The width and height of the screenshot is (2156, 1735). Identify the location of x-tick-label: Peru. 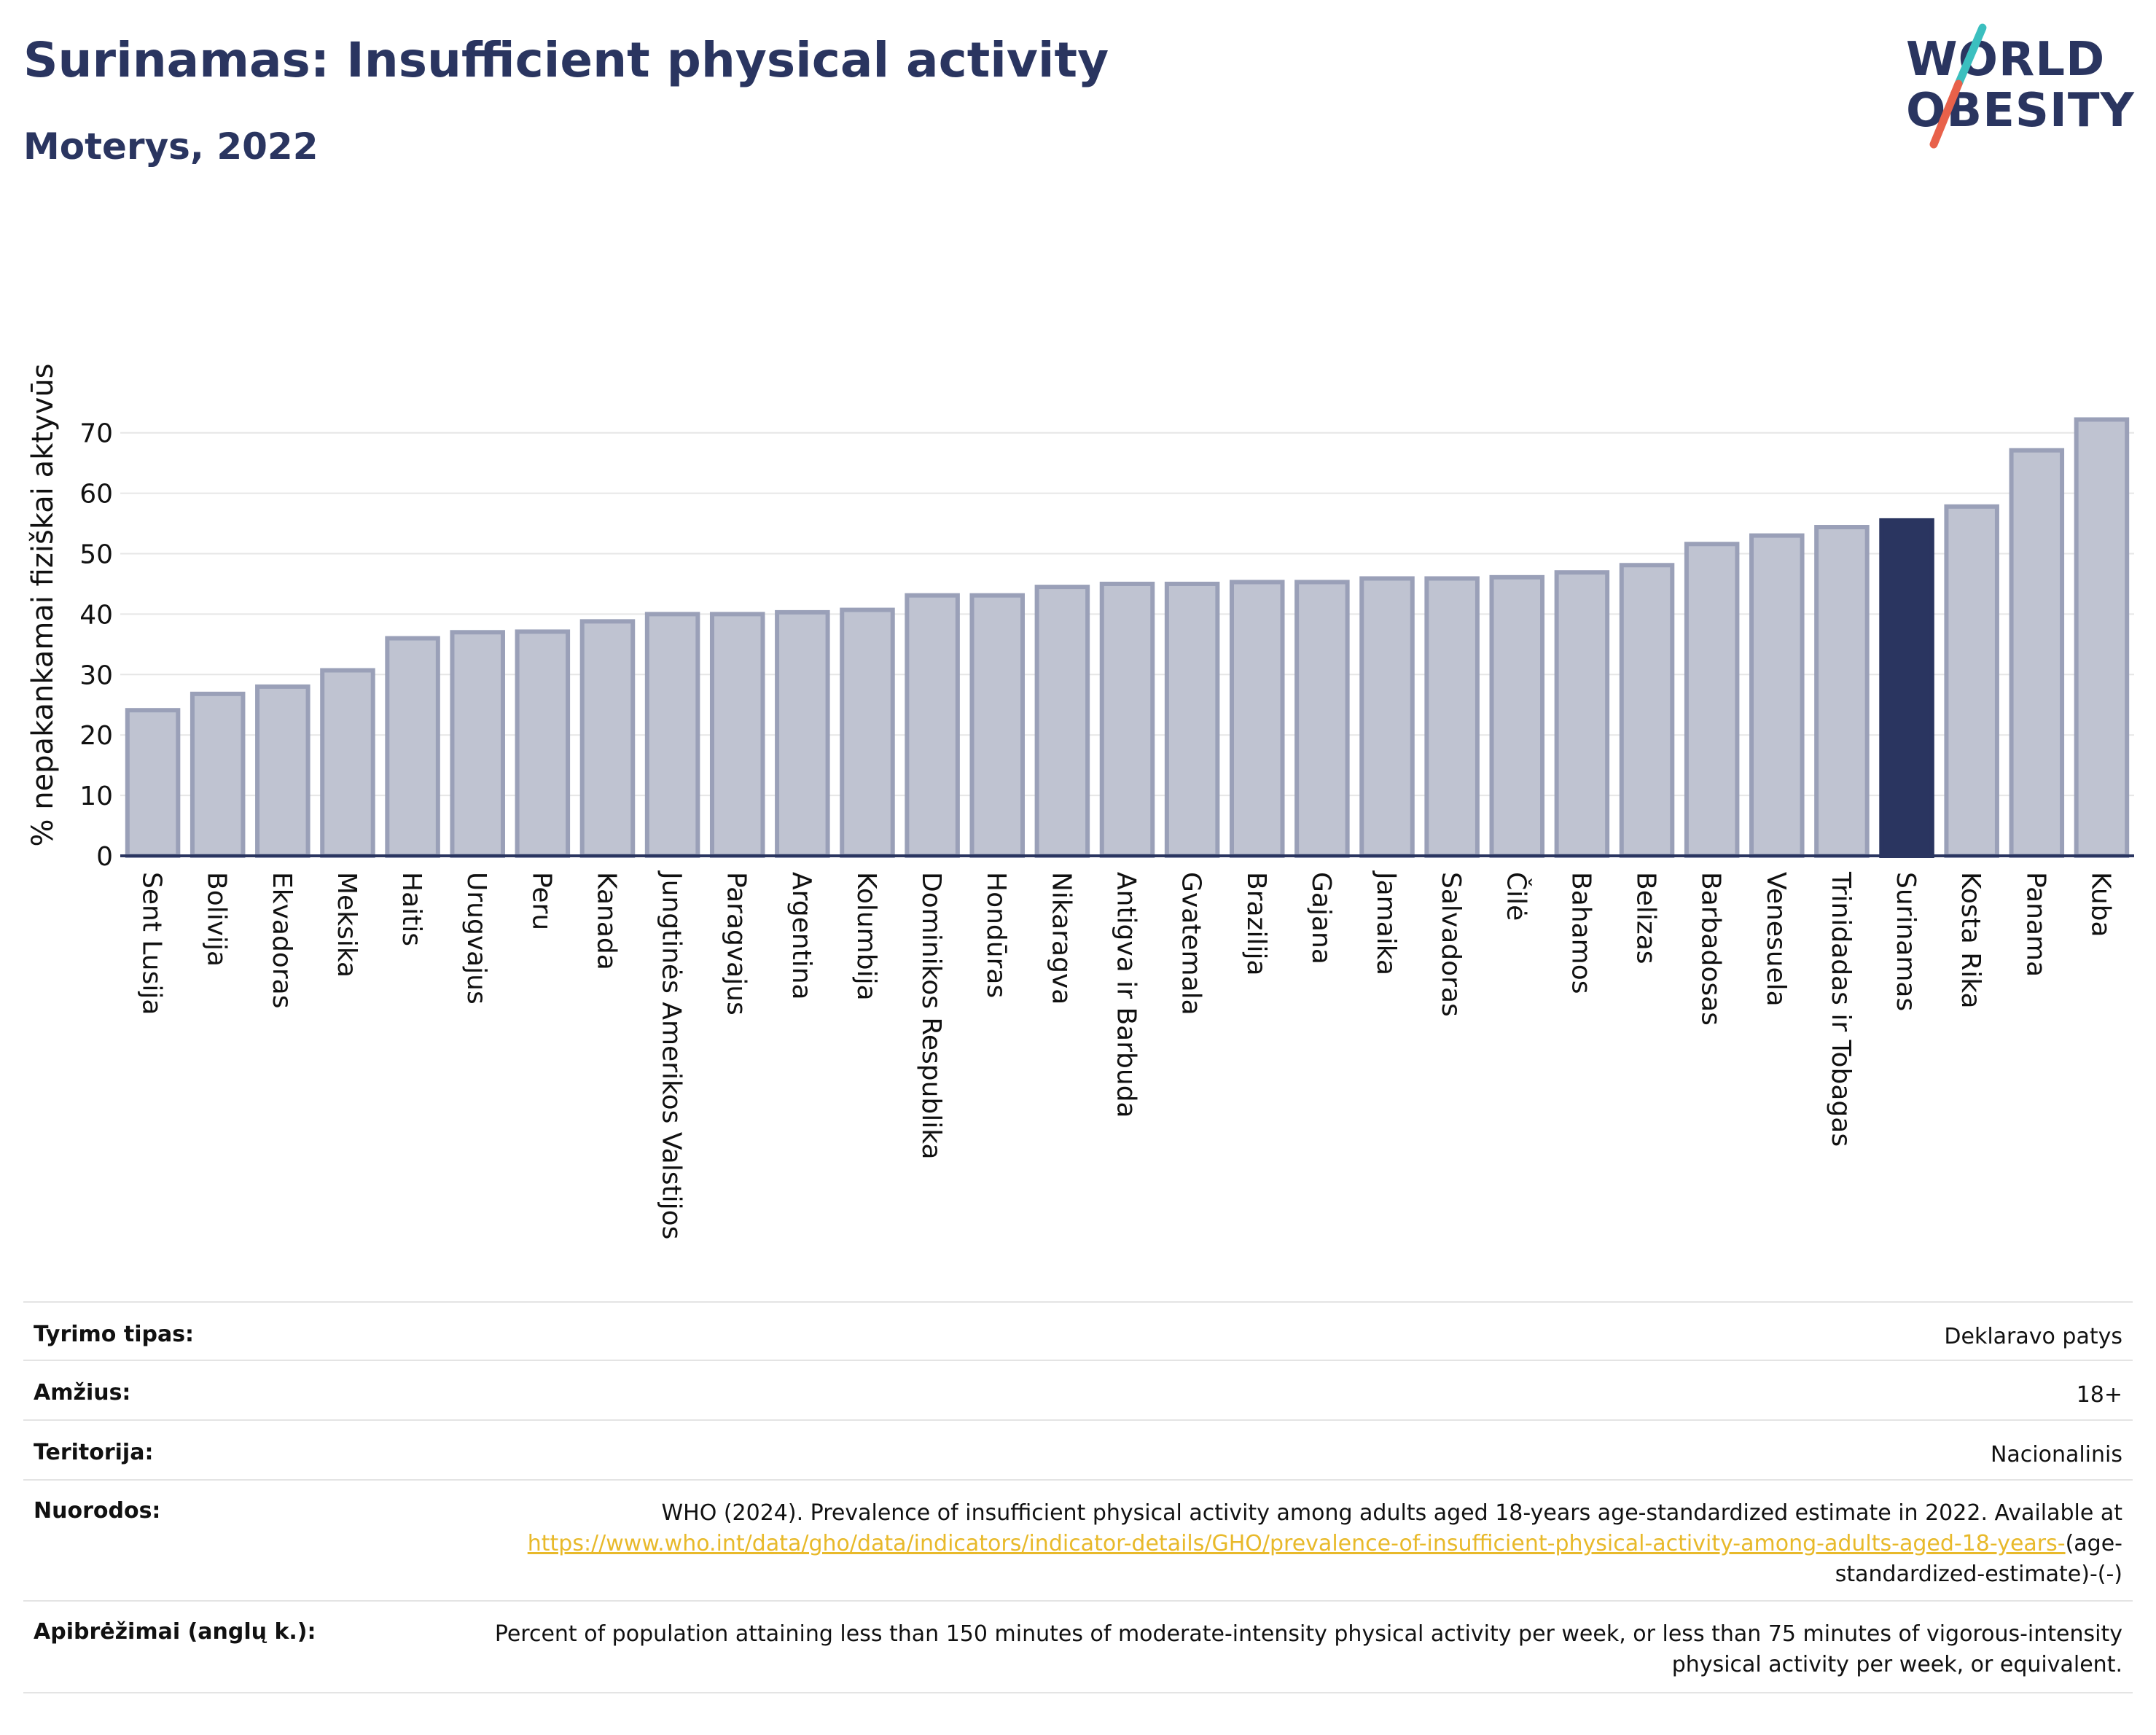
(541, 901).